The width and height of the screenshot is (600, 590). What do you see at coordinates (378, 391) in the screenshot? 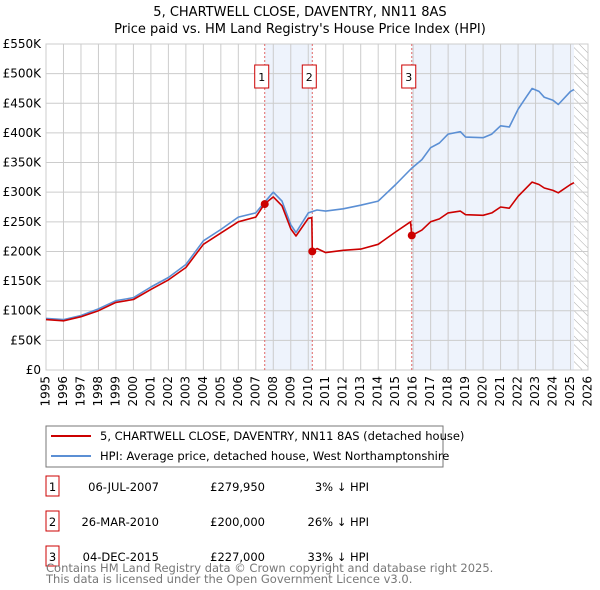
I see `x-tick-label: 2014` at bounding box center [378, 391].